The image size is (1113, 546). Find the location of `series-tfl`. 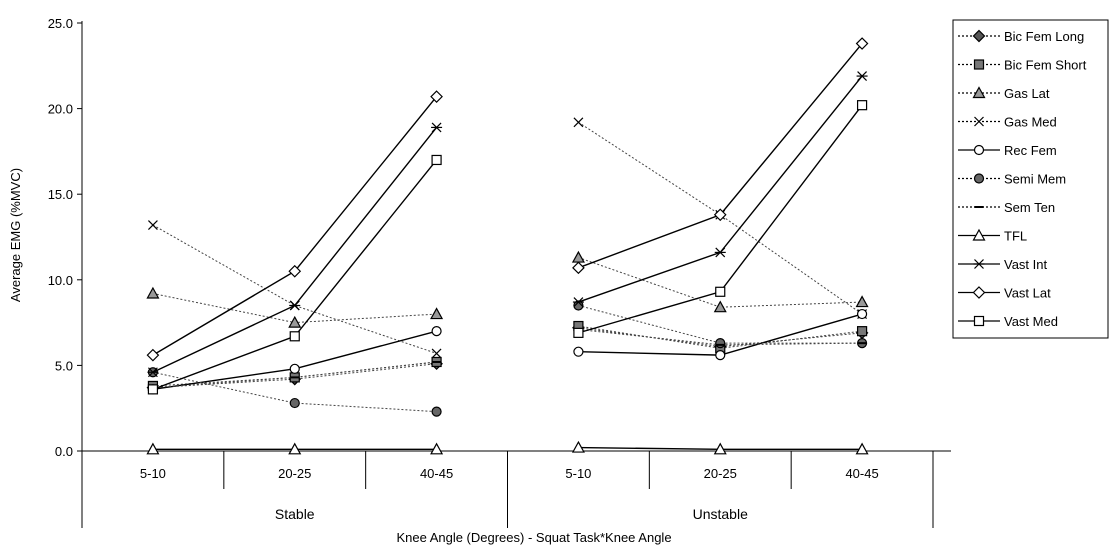

series-tfl is located at coordinates (507, 447).